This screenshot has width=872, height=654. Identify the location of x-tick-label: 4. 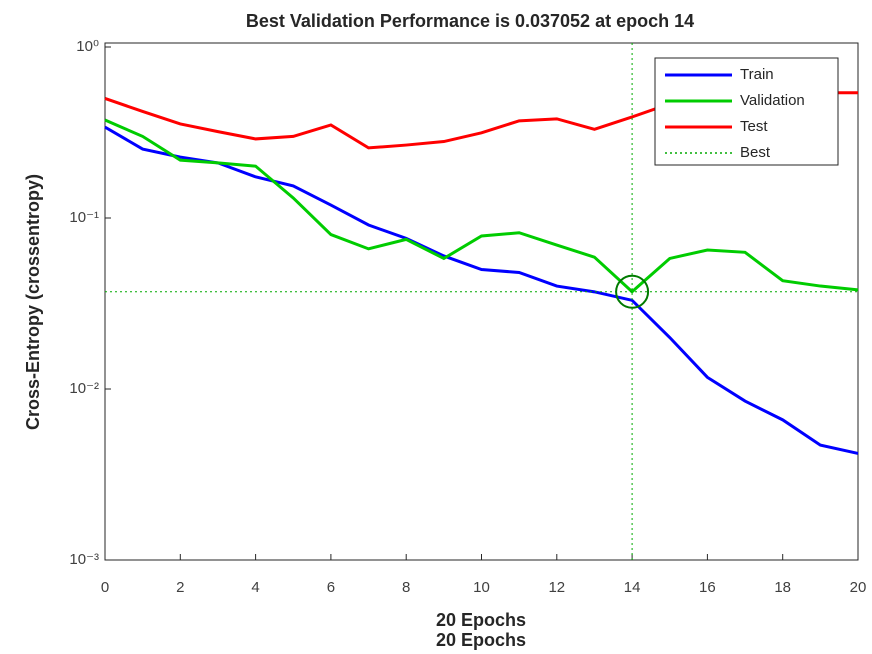
(255, 587).